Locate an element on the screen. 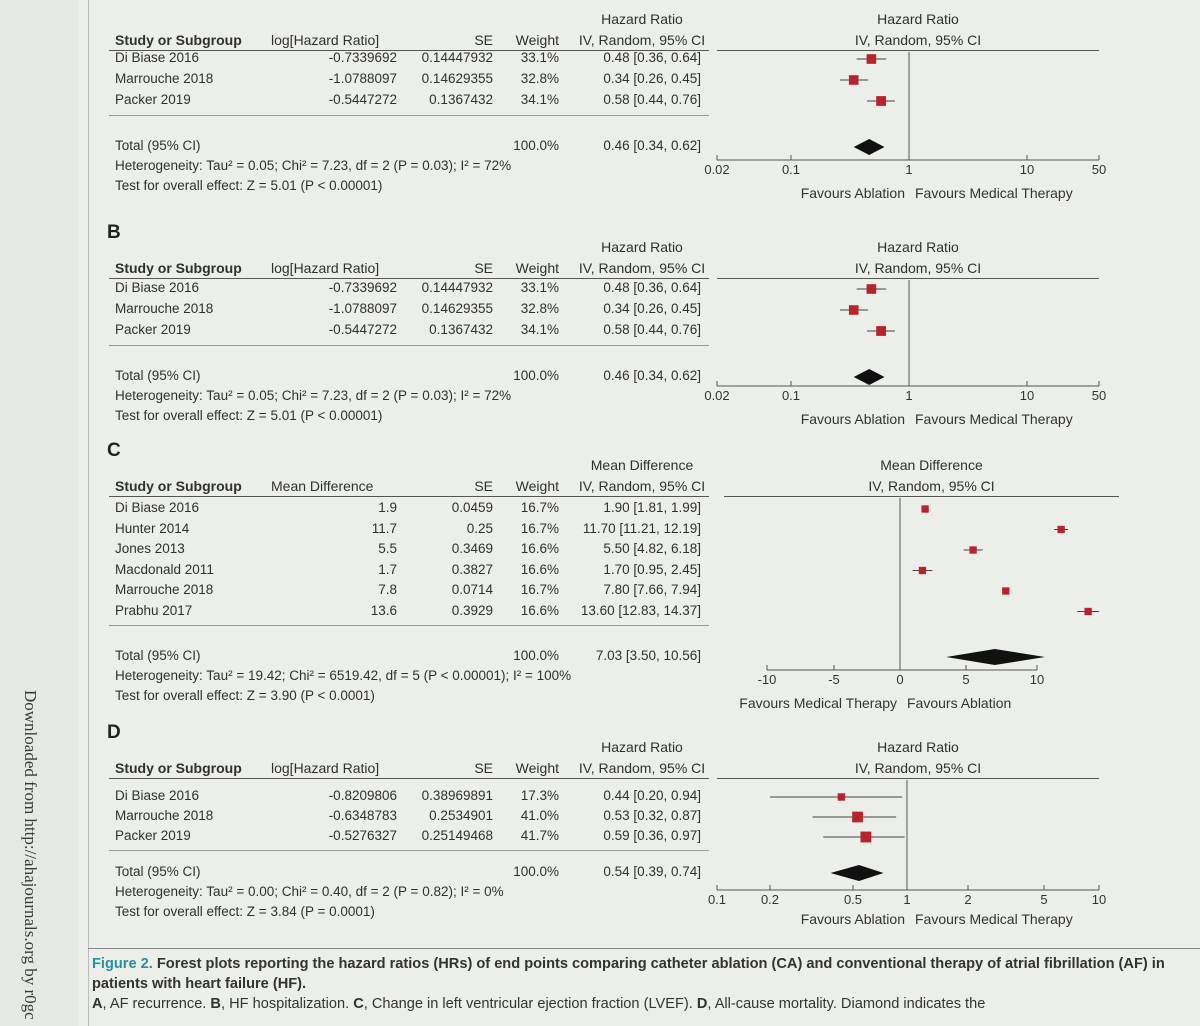  study-effect: 1.7 is located at coordinates (387, 569).